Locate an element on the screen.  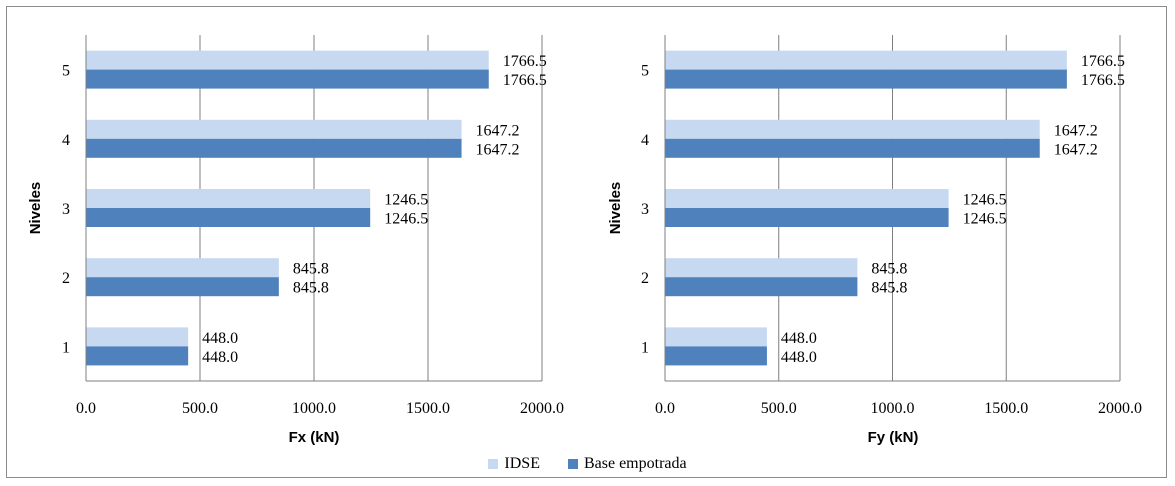
fy-x-tick-label-3: 1500.0 is located at coordinates (1006, 408).